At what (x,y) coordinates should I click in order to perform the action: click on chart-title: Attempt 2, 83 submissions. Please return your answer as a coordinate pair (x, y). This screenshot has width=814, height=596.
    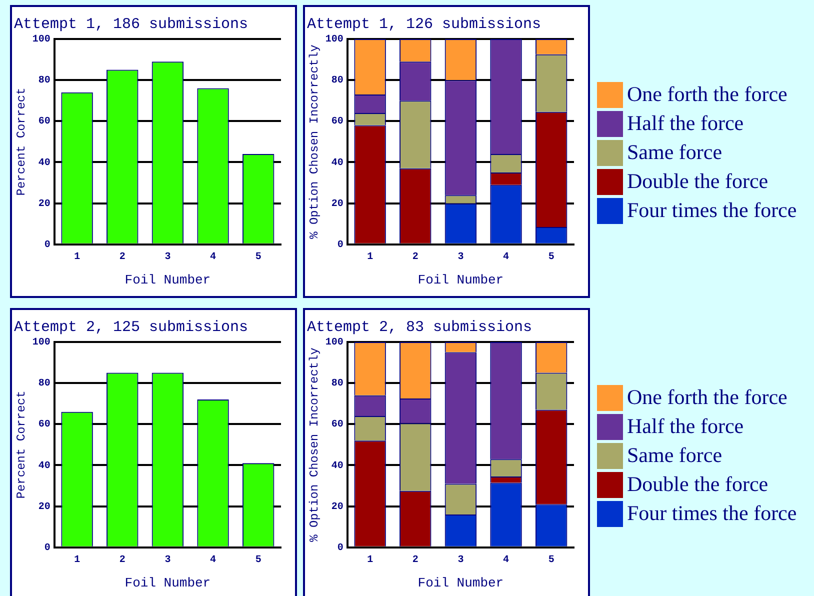
    Looking at the image, I should click on (419, 327).